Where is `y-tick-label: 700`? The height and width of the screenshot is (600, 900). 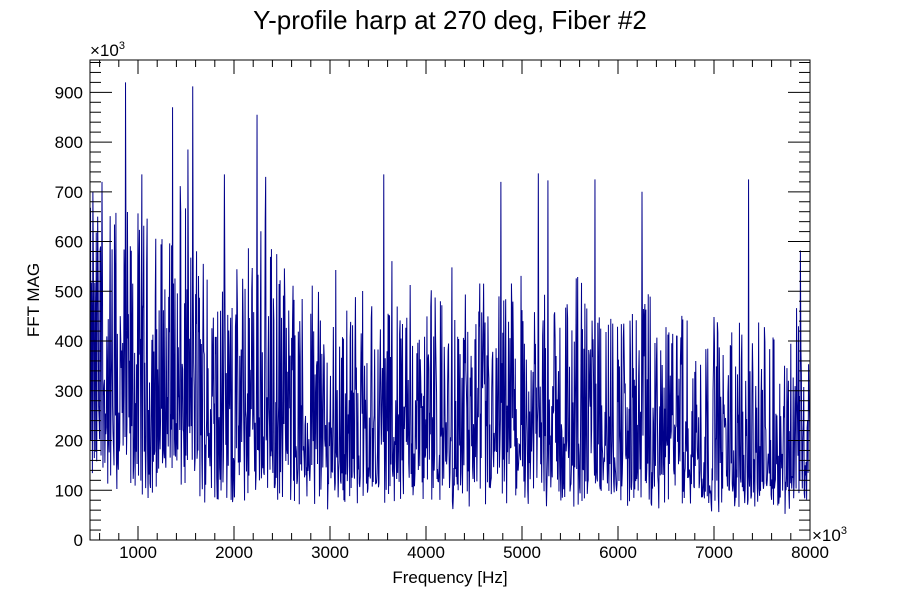
y-tick-label: 700 is located at coordinates (69, 192).